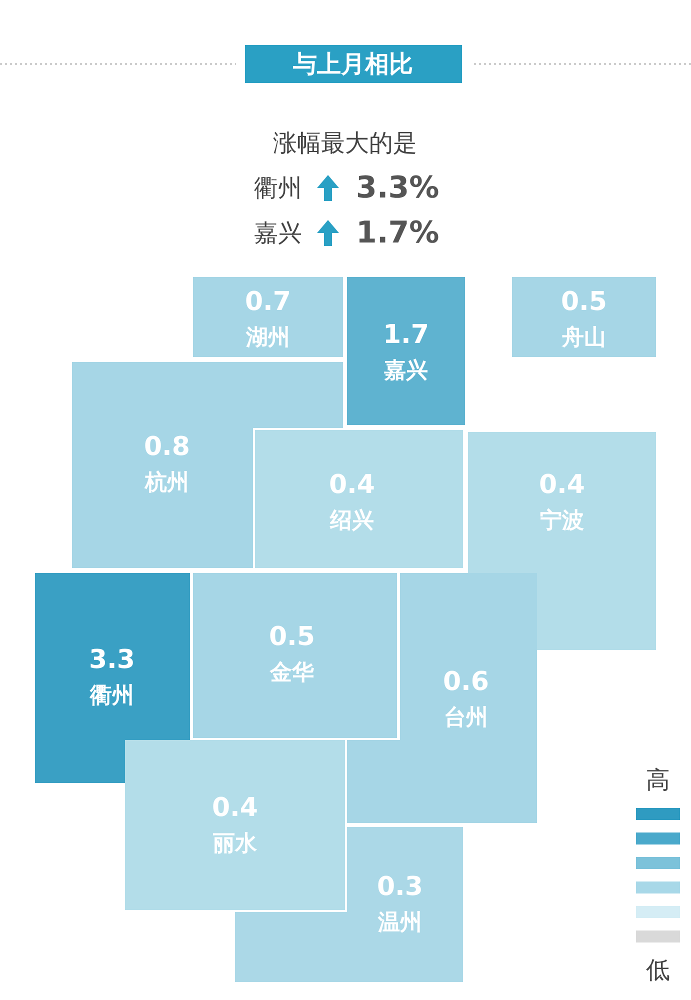 Image resolution: width=691 pixels, height=1000 pixels. What do you see at coordinates (400, 887) in the screenshot?
I see `data-label: 0.3` at bounding box center [400, 887].